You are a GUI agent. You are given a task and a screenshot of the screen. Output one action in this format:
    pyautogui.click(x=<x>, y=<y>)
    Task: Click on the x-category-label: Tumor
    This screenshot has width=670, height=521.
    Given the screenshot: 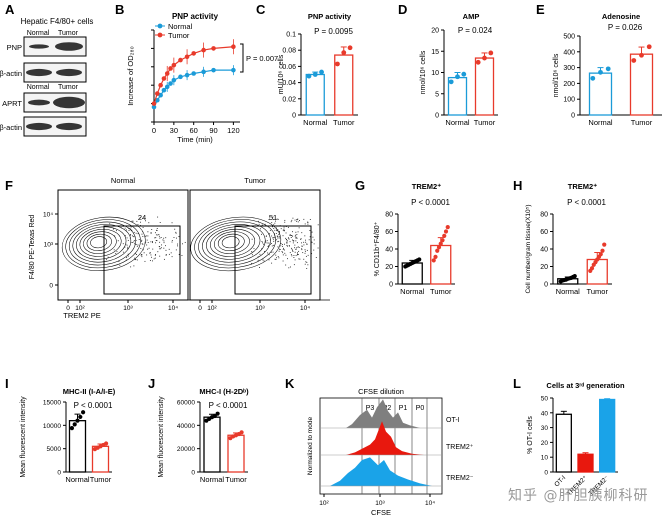 What is the action you would take?
    pyautogui.click(x=101, y=479)
    